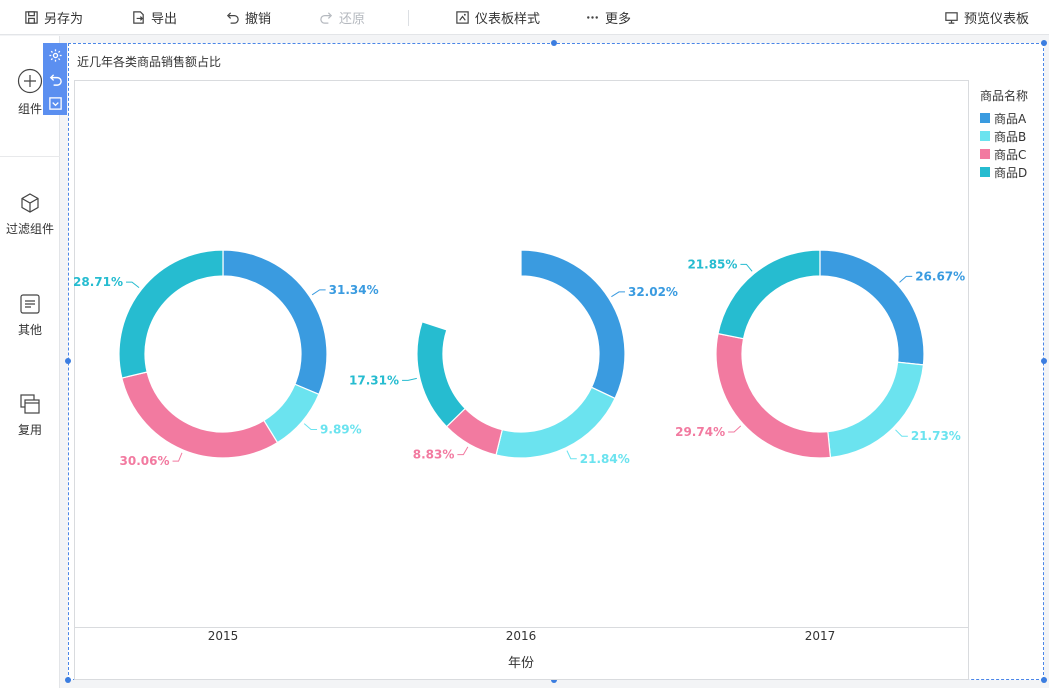 This screenshot has height=688, width=1049. Describe the element at coordinates (68, 361) in the screenshot. I see `resize-handle-left` at that location.